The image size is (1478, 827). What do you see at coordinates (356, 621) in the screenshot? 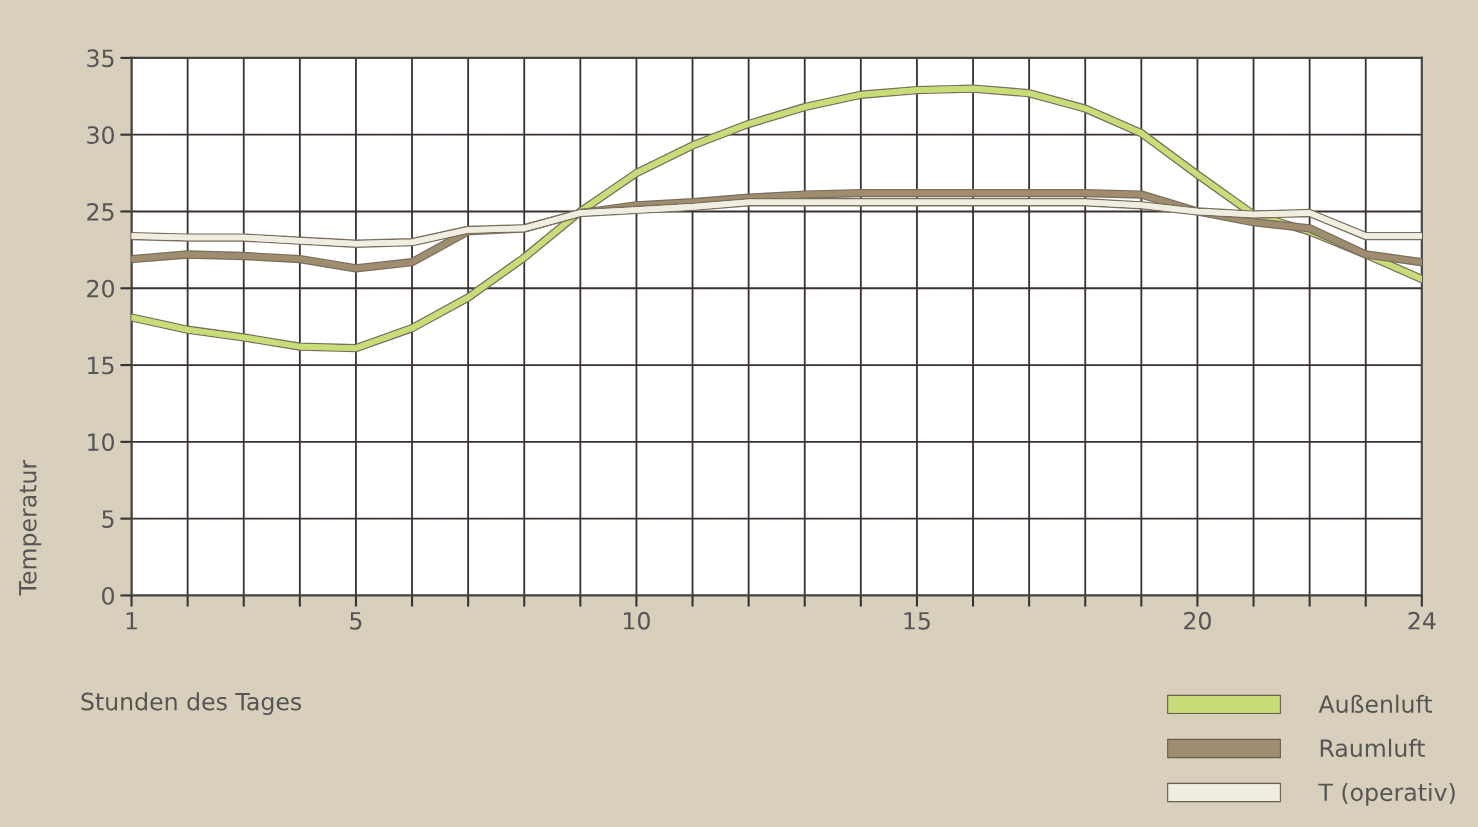
I see `x-tick-label: 5` at bounding box center [356, 621].